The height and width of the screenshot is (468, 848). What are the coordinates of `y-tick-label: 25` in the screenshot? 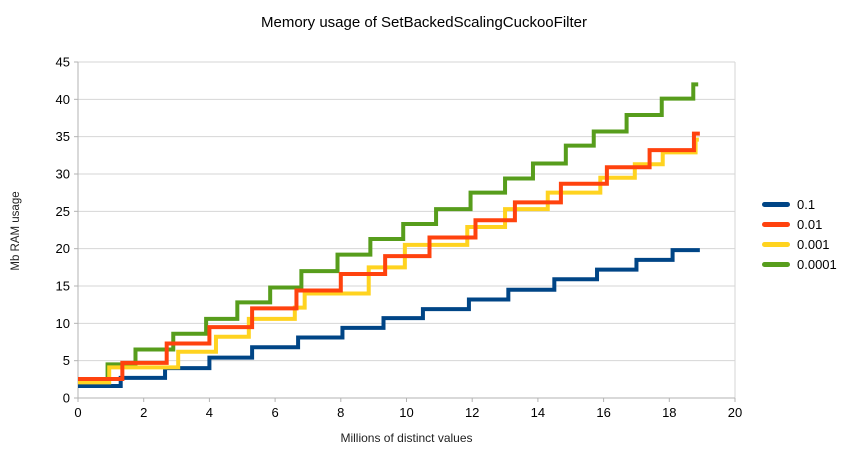 It's located at (63, 211).